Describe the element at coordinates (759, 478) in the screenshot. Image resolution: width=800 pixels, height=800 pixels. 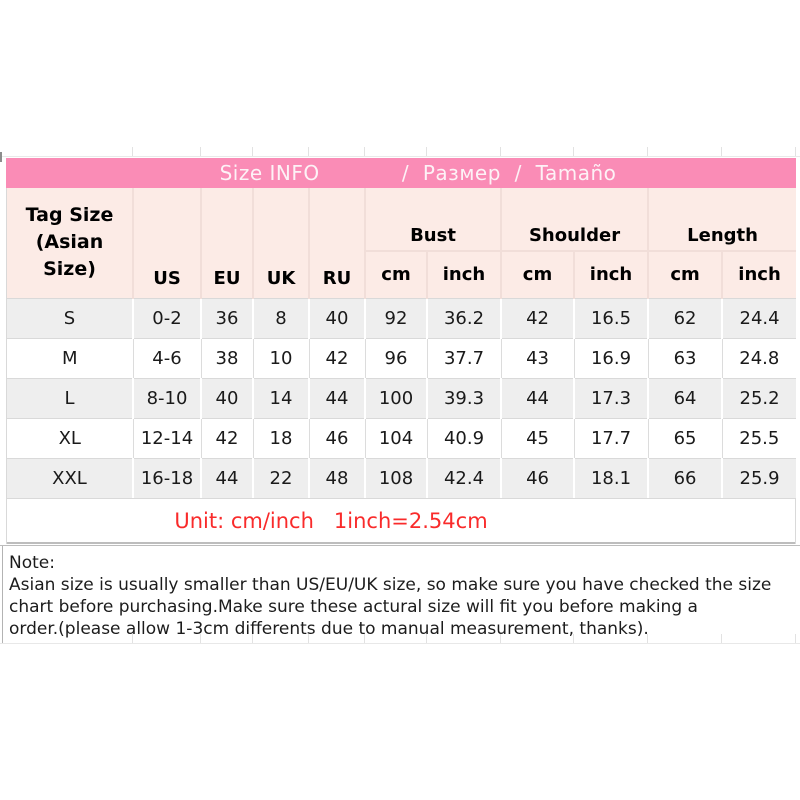
I see `cell-length-inch: 25.9` at that location.